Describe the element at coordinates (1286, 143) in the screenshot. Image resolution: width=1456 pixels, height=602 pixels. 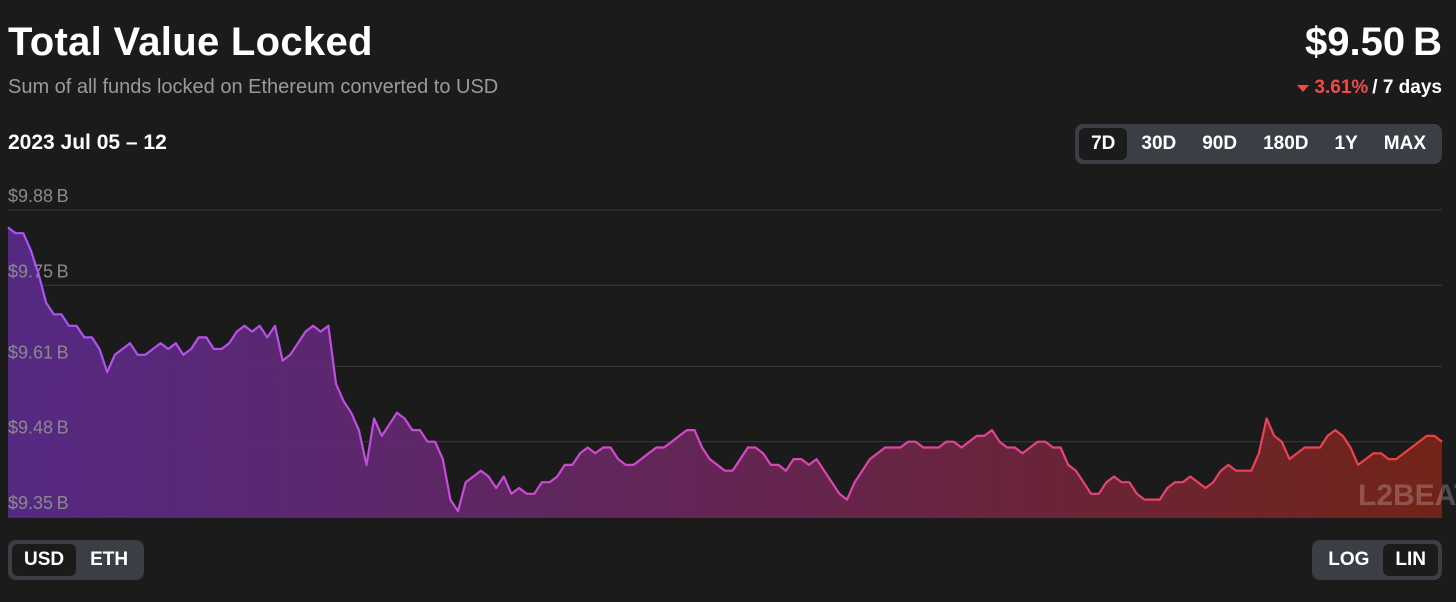
I see `period-button-180d: 180D` at that location.